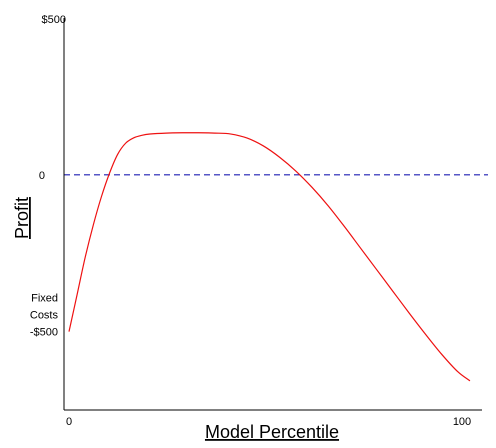  What do you see at coordinates (44, 299) in the screenshot?
I see `y-tick-label: Fixed` at bounding box center [44, 299].